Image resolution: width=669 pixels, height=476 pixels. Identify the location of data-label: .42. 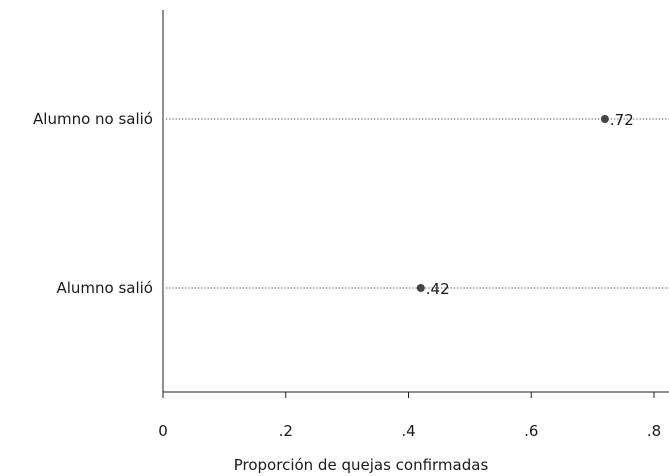
(438, 289).